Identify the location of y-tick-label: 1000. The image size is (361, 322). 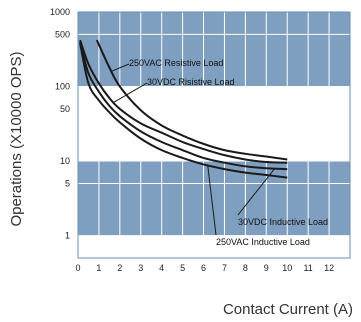
(60, 12).